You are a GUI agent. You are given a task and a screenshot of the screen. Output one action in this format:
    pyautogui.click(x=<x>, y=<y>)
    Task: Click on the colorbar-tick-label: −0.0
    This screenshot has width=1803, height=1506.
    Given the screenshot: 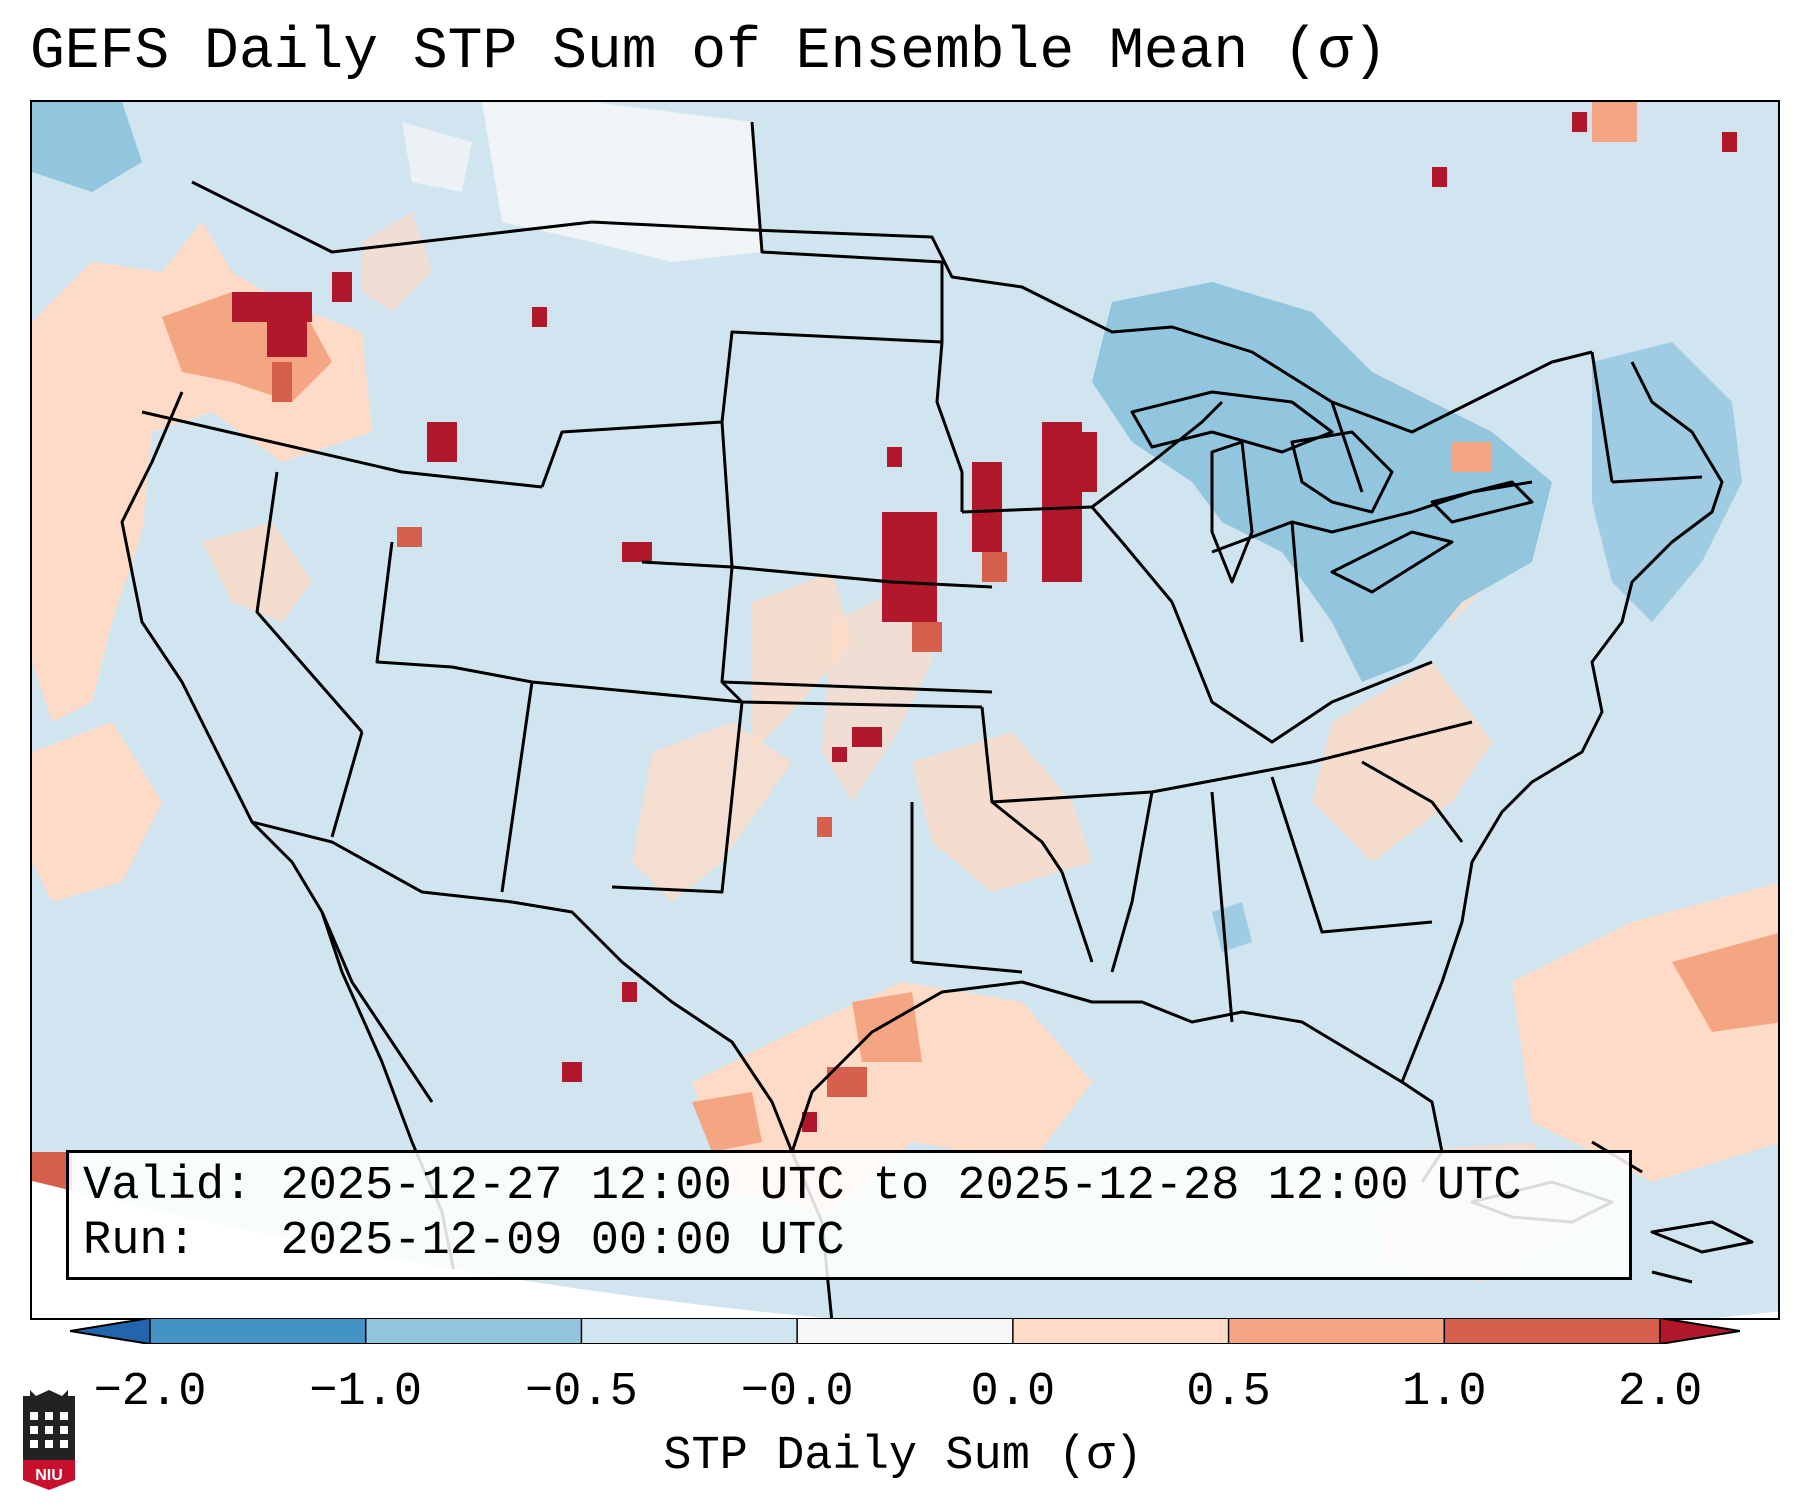 What is the action you would take?
    pyautogui.click(x=797, y=1392)
    